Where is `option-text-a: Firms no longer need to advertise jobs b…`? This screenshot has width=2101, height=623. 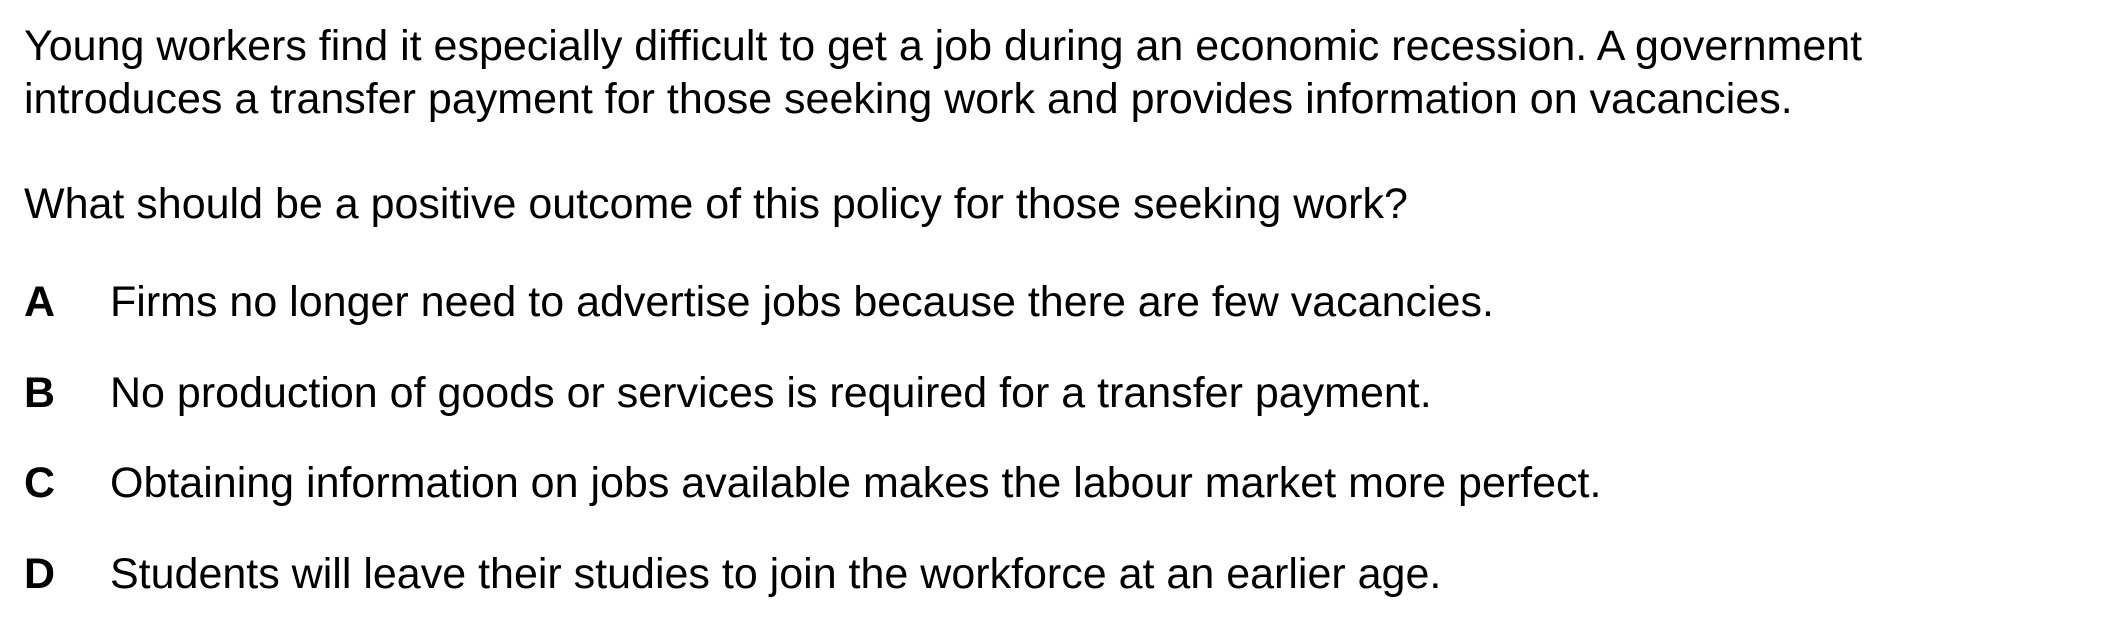 option-text-a: Firms no longer need to advertise jobs b… is located at coordinates (802, 302).